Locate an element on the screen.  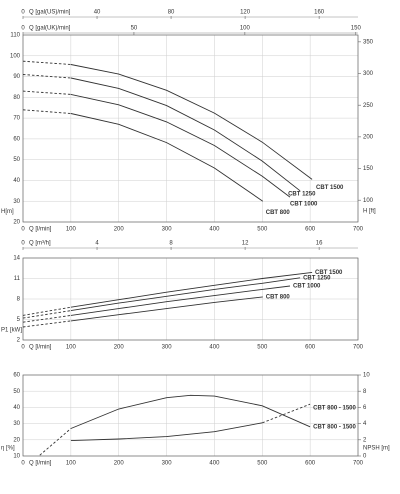
y2-tick-label: 250 is located at coordinates (368, 106).